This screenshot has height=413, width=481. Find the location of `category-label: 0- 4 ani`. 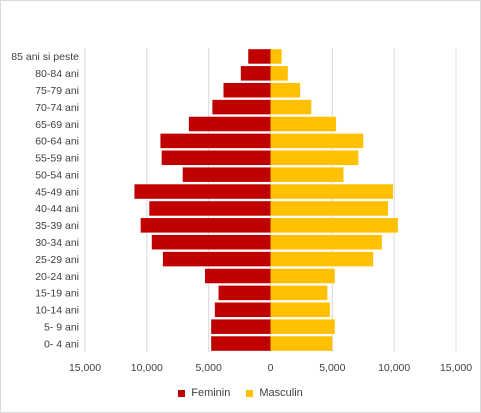

category-label: 0- 4 ani is located at coordinates (61, 344).